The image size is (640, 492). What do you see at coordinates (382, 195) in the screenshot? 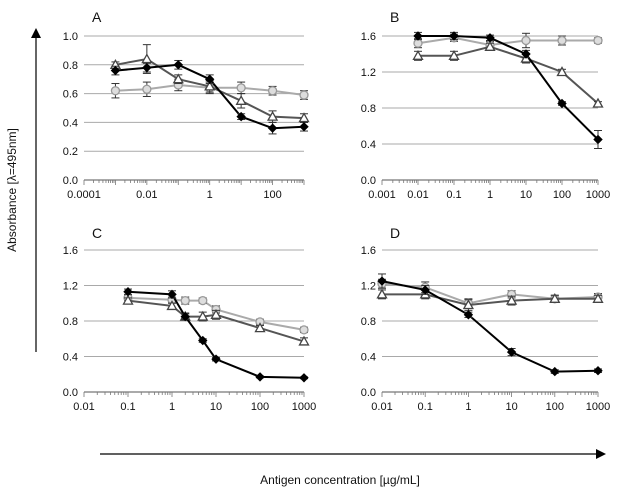
I see `x-tick-label: 0.001` at bounding box center [382, 195].